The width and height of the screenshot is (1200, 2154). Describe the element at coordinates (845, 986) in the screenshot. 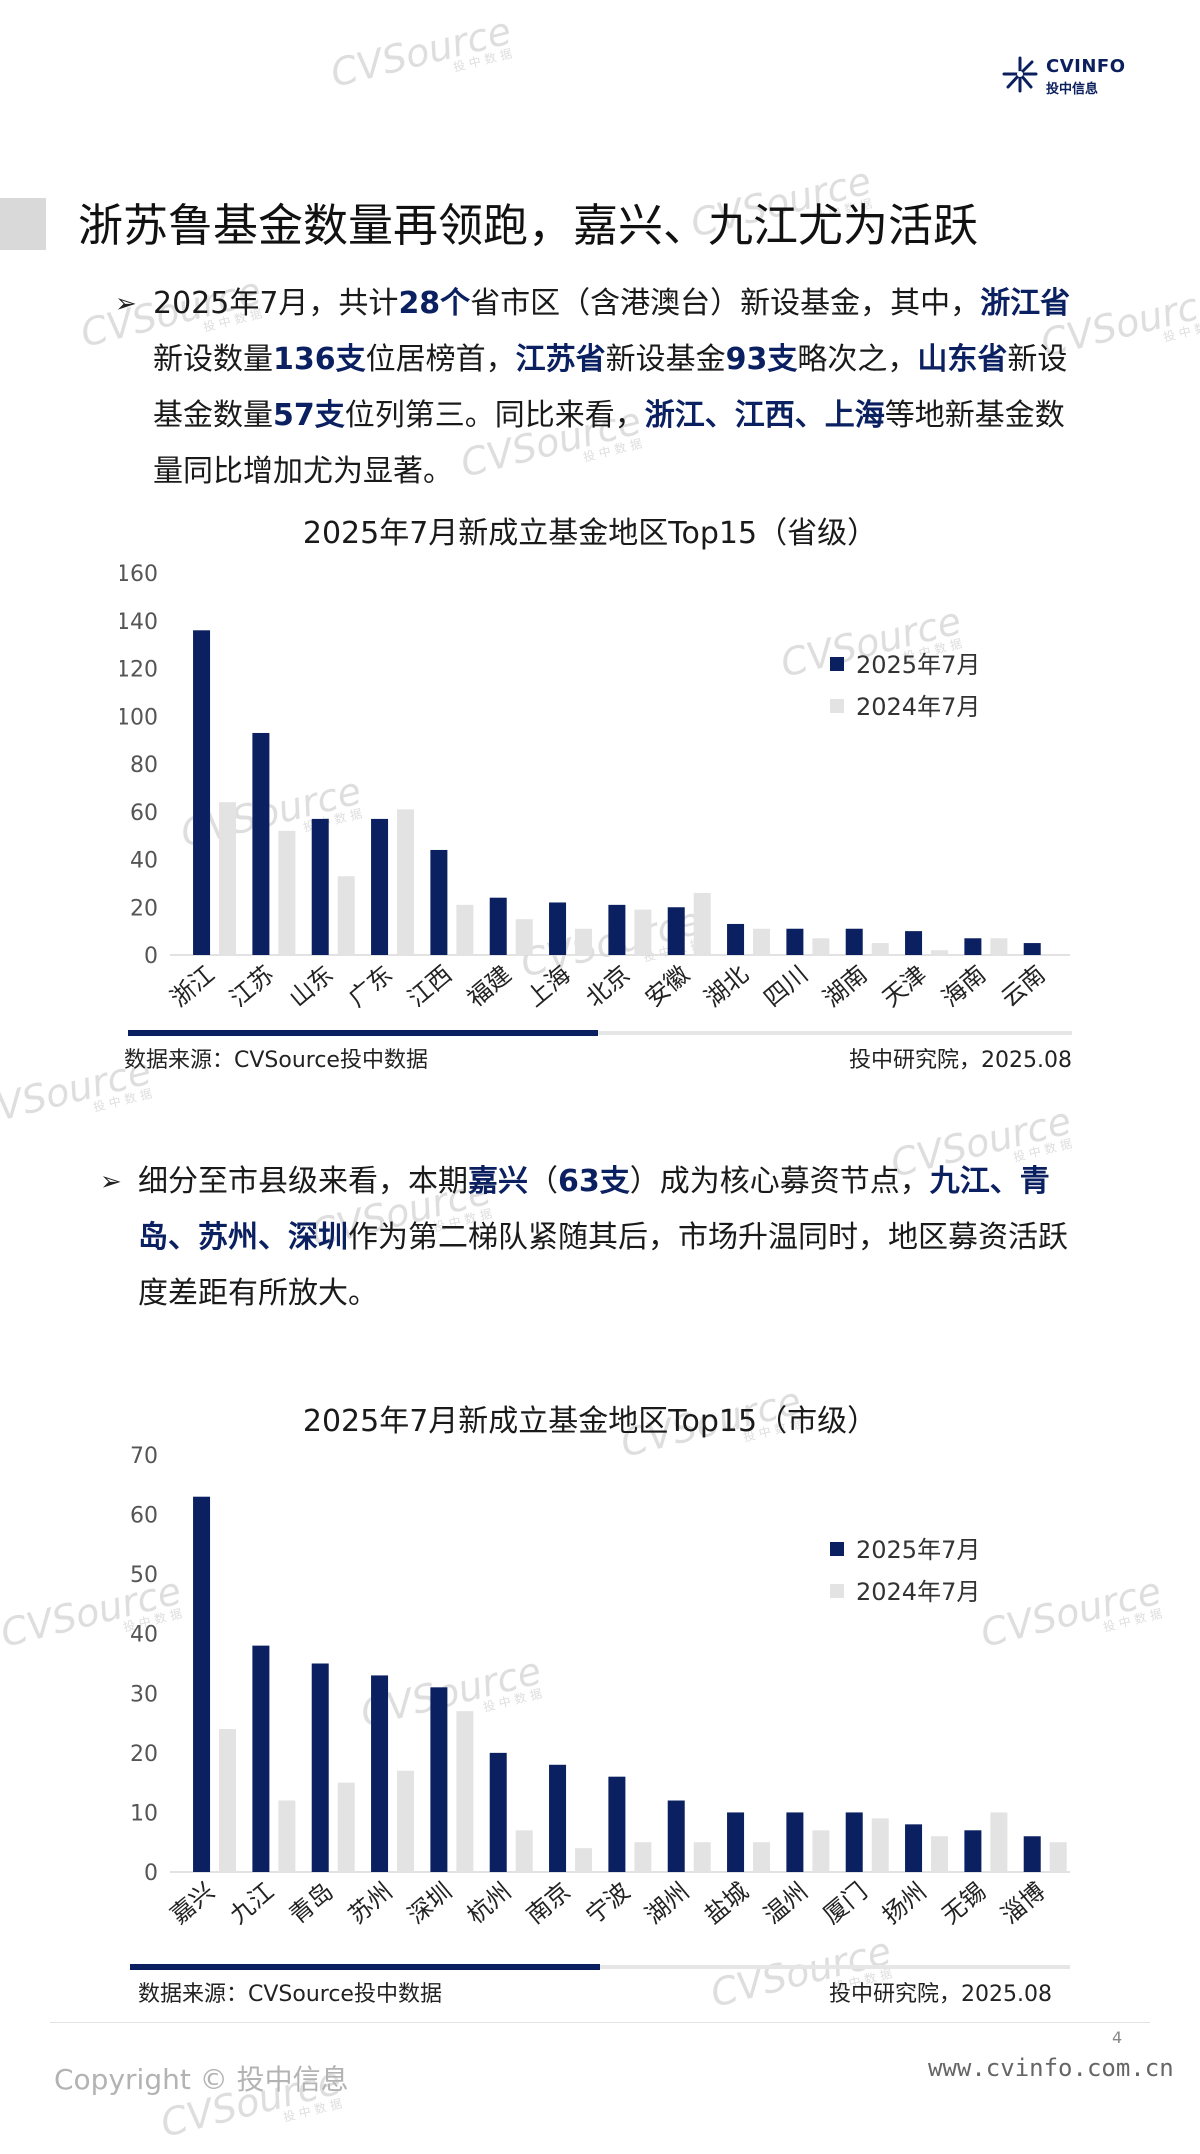

I see `x-tick-label: 湖南` at that location.